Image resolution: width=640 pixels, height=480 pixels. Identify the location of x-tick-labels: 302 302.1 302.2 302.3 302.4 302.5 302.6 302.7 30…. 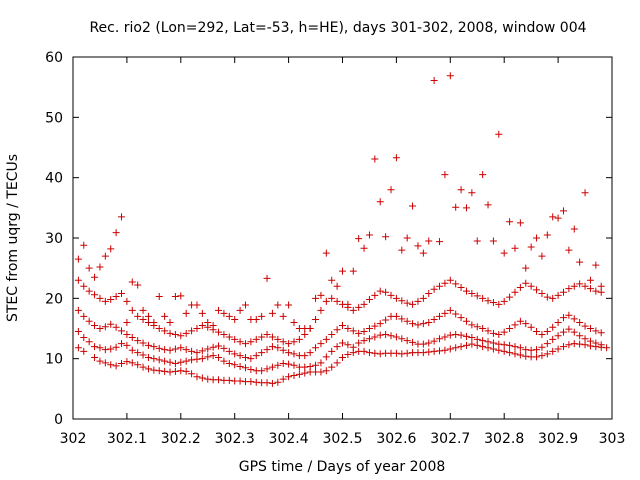
(343, 439).